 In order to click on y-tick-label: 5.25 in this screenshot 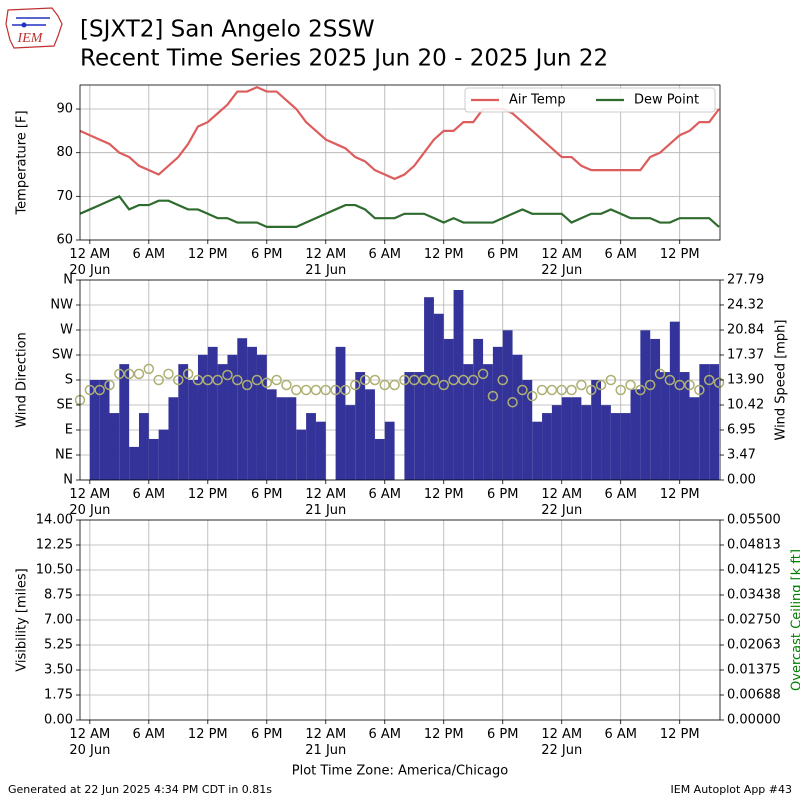, I will do `click(58, 645)`.